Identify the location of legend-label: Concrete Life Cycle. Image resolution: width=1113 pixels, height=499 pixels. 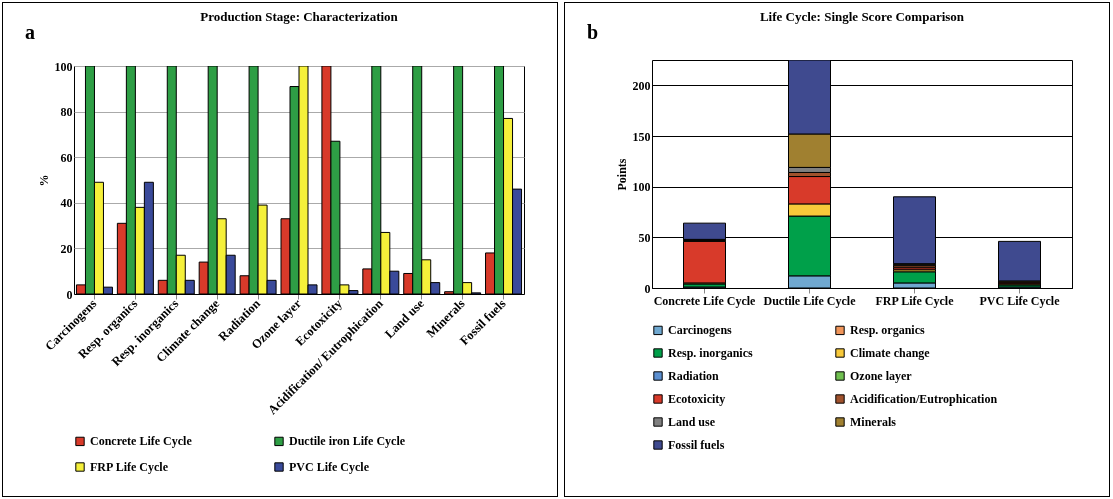
(141, 441).